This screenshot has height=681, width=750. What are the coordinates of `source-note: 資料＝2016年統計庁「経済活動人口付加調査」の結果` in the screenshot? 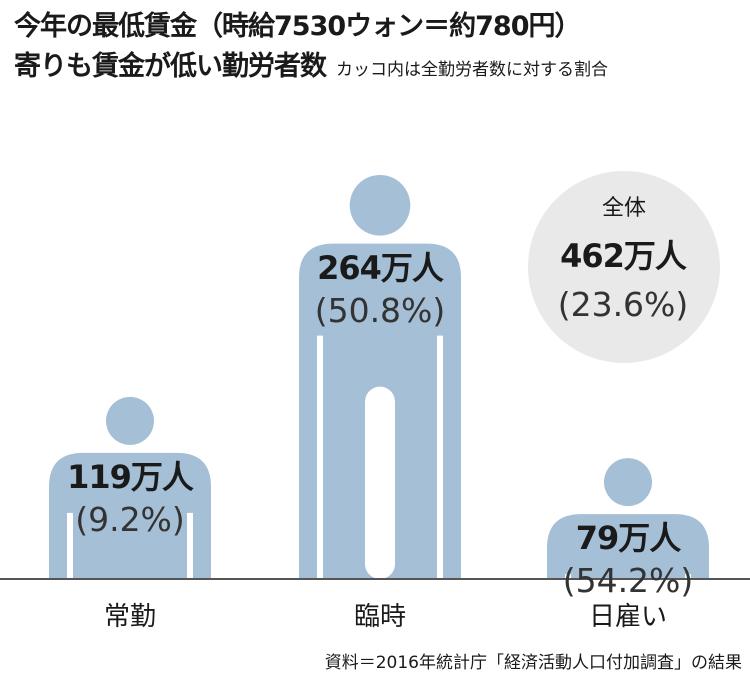 It's located at (533, 663).